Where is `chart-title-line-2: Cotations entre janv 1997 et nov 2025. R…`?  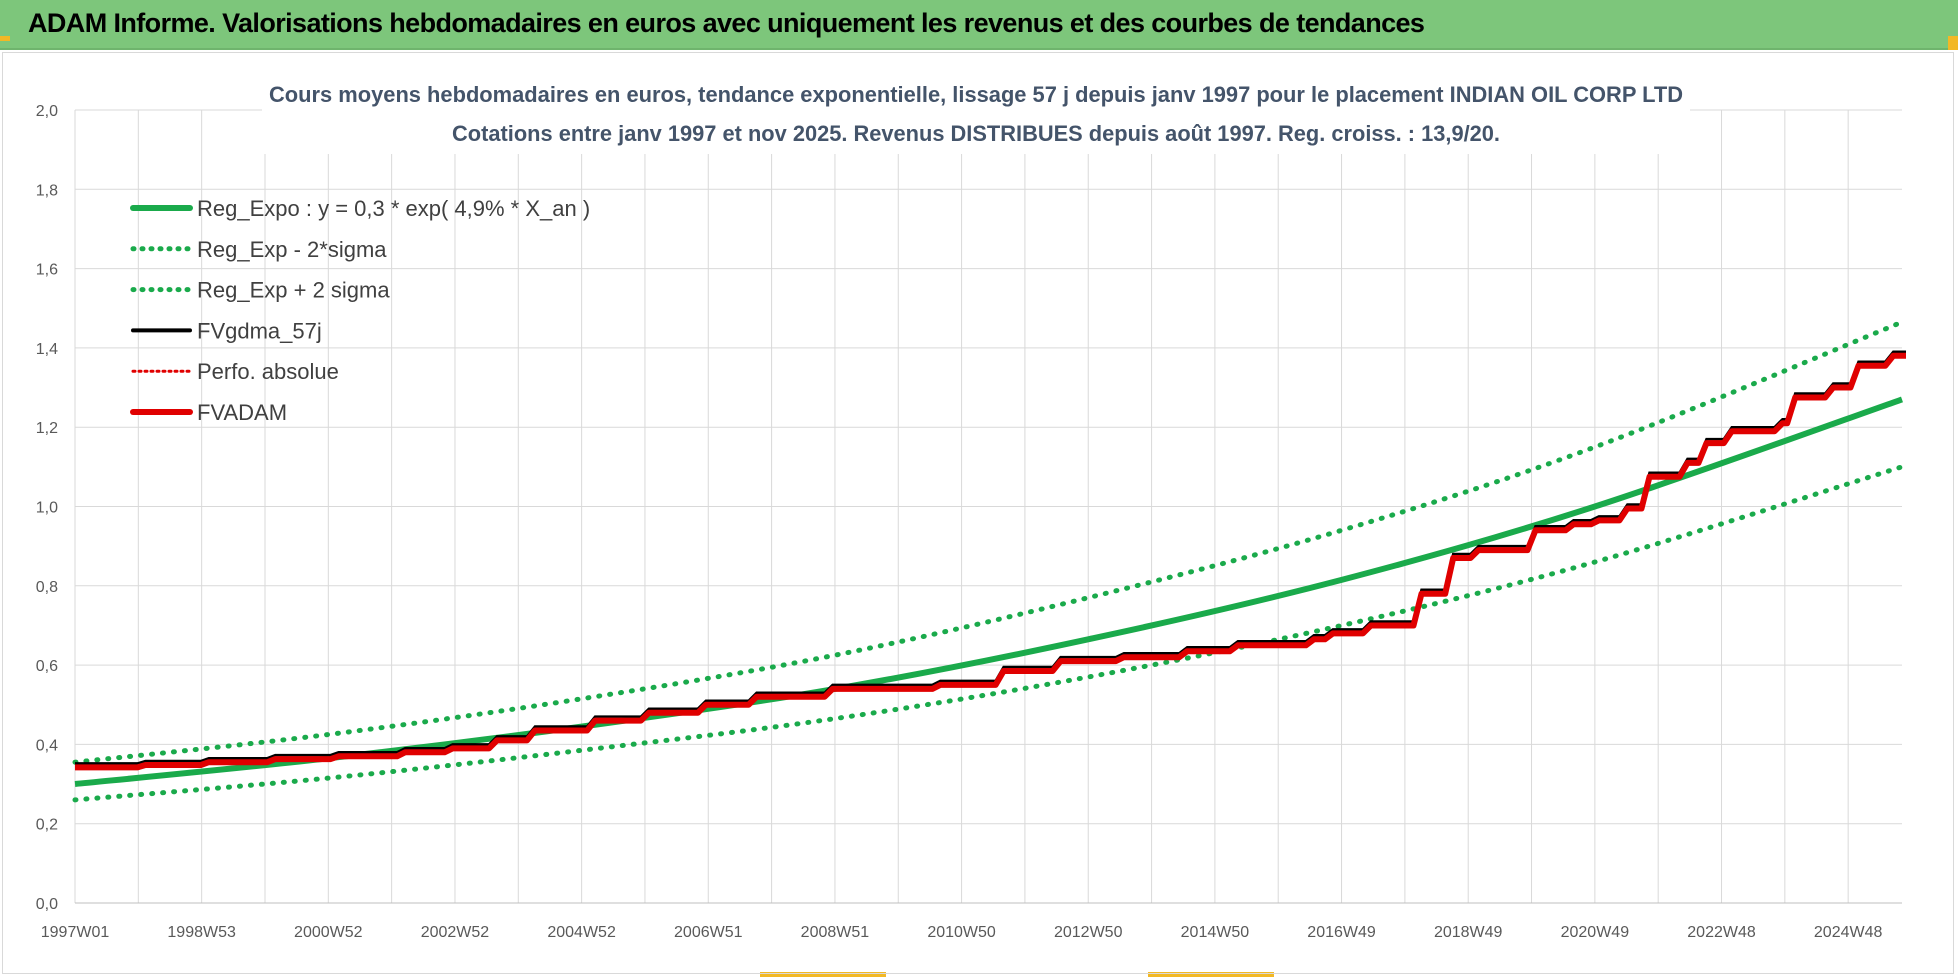
chart-title-line-2: Cotations entre janv 1997 et nov 2025. R… is located at coordinates (976, 133).